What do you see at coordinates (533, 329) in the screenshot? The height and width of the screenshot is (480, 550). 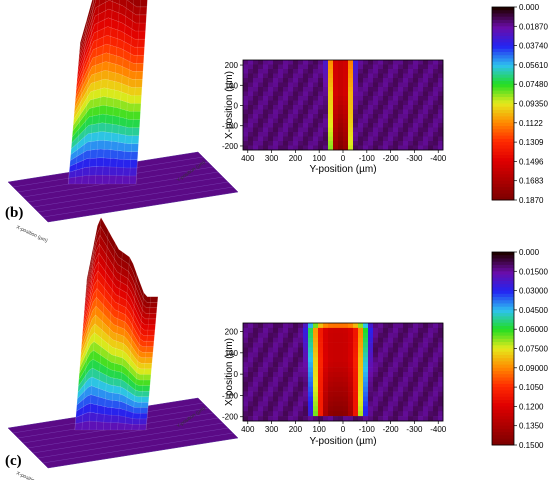 I see `colorbar-tick-label: 0.06000` at bounding box center [533, 329].